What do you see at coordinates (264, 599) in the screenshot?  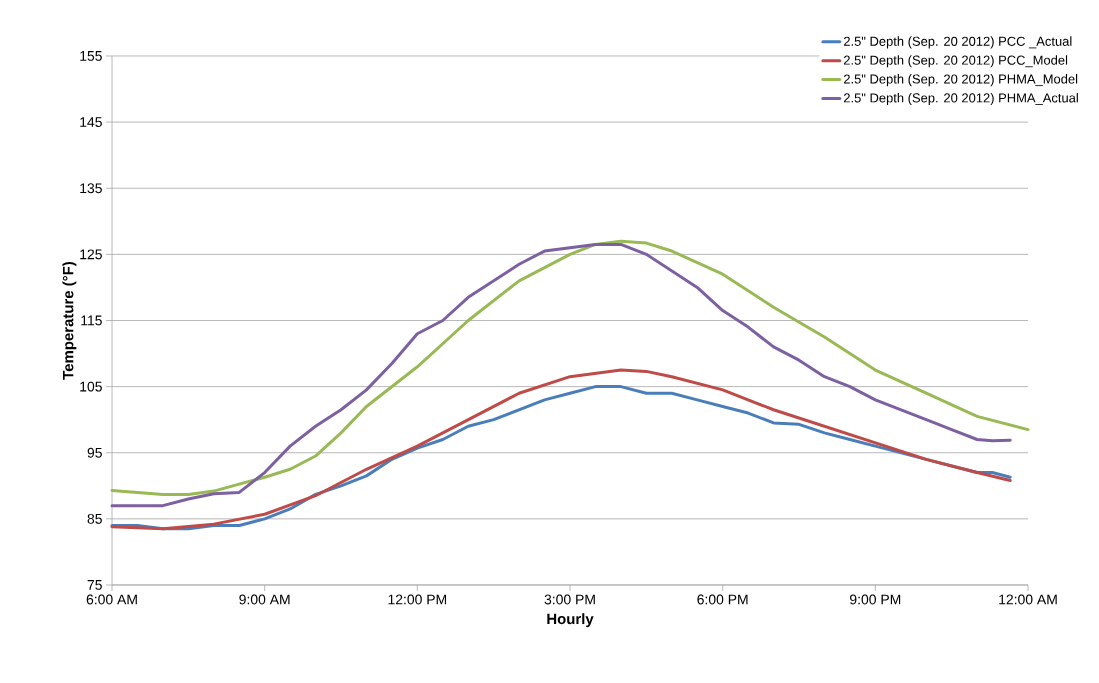 I see `x-tick-label: 9:00 AM` at bounding box center [264, 599].